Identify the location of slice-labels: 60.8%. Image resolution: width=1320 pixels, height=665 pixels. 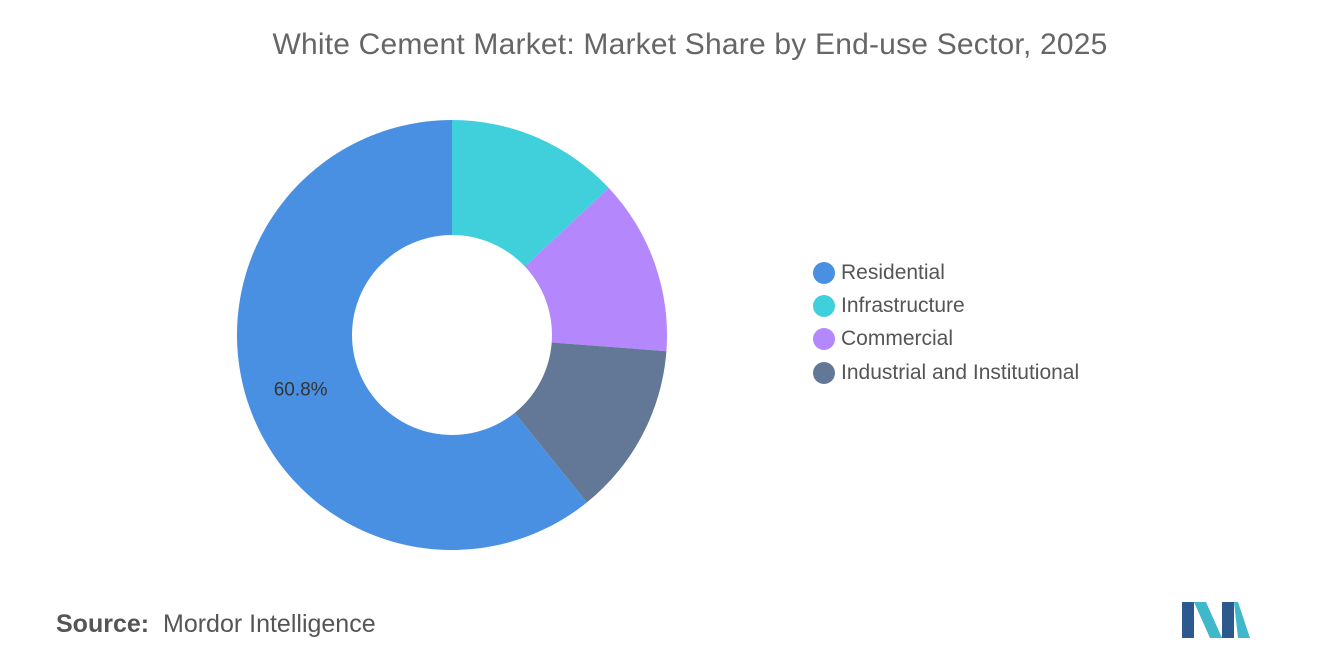
(301, 389).